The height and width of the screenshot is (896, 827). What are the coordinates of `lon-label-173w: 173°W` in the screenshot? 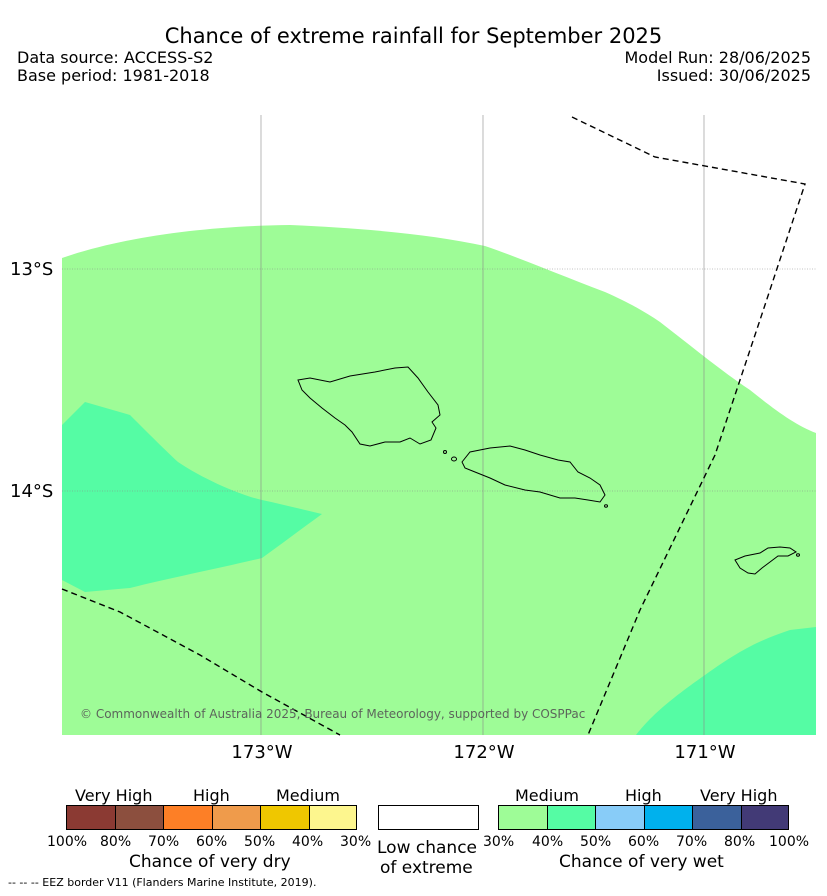 It's located at (261, 752).